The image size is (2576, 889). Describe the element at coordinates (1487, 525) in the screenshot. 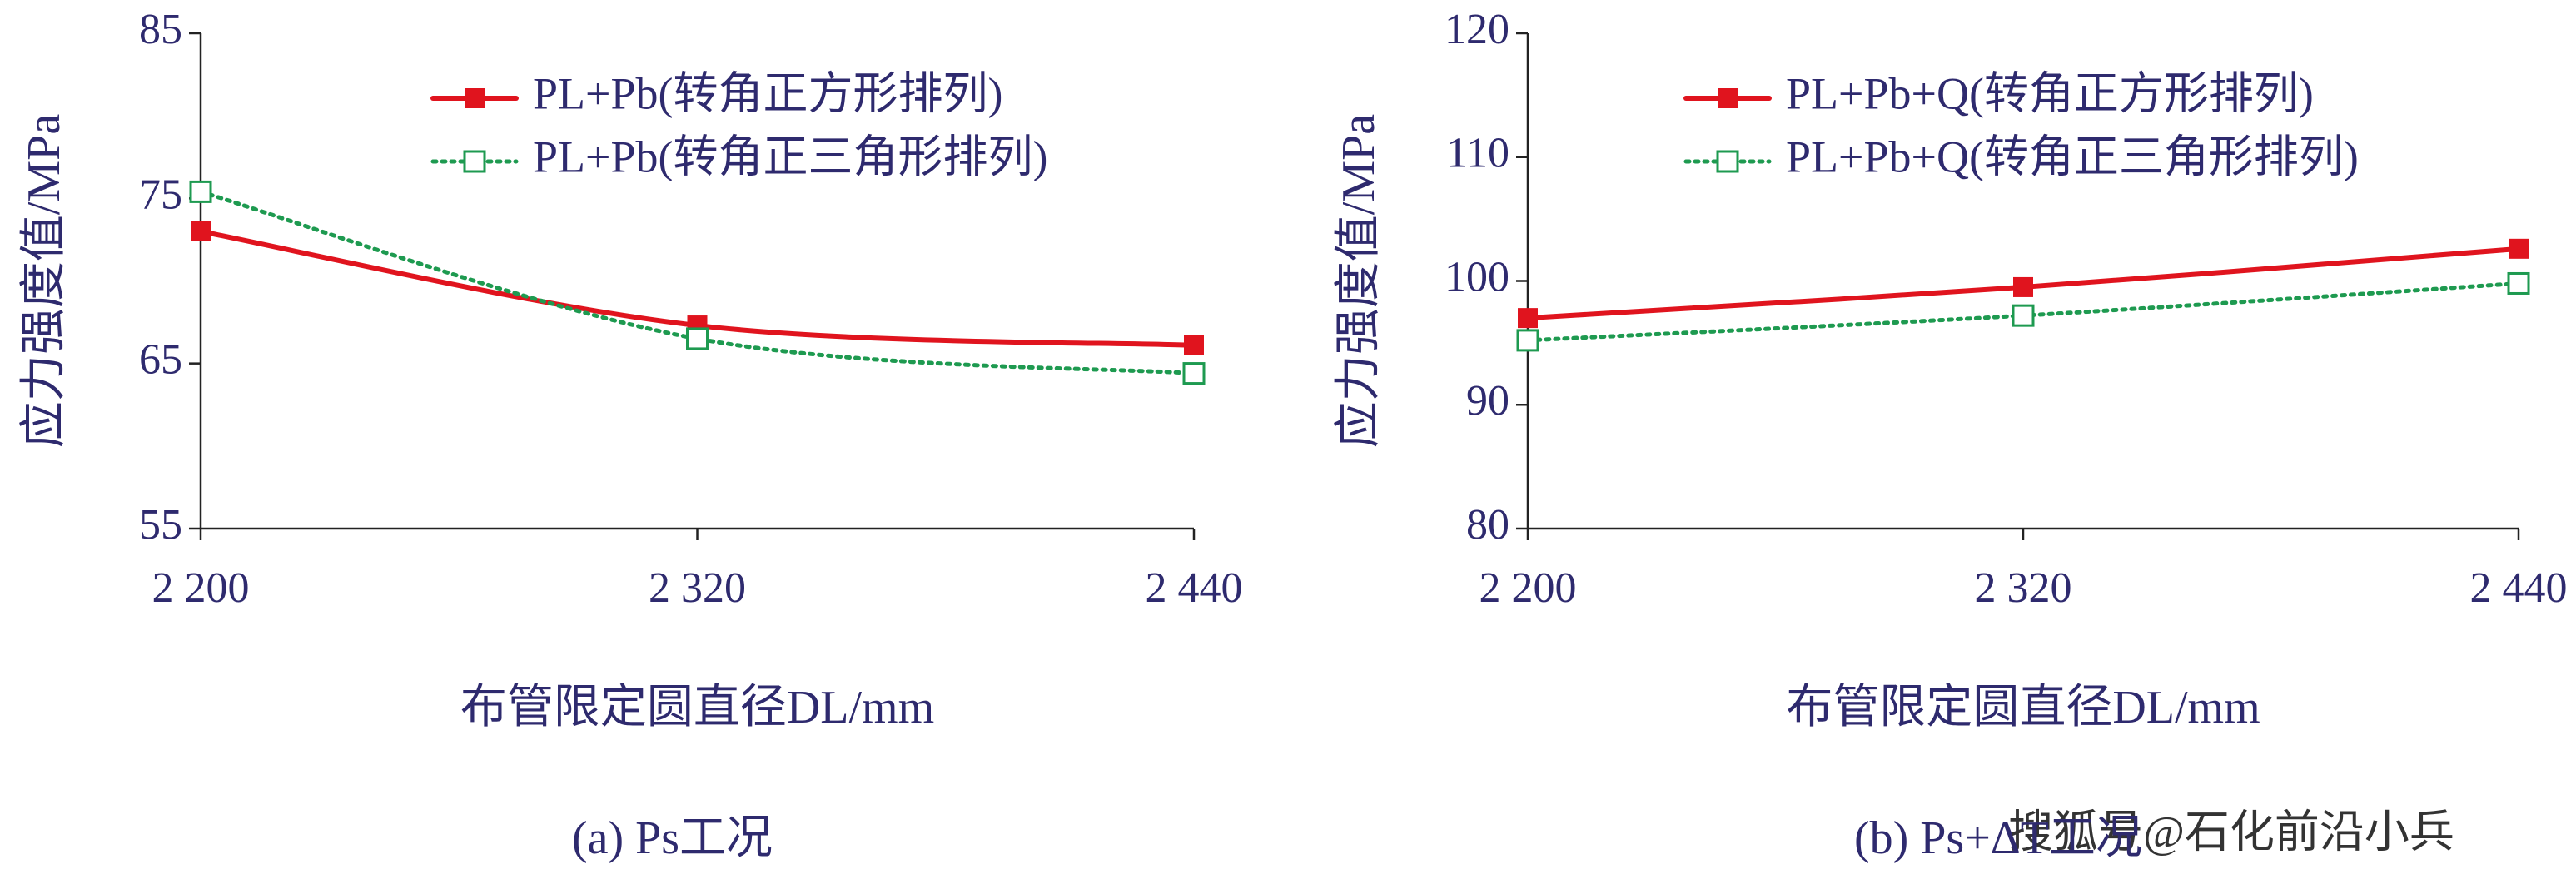

I see `y-tick-label: 80` at that location.